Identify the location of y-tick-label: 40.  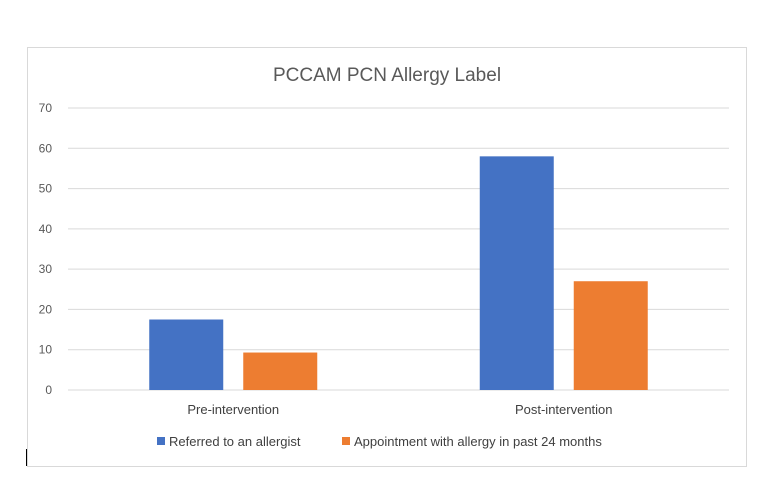
(46, 229).